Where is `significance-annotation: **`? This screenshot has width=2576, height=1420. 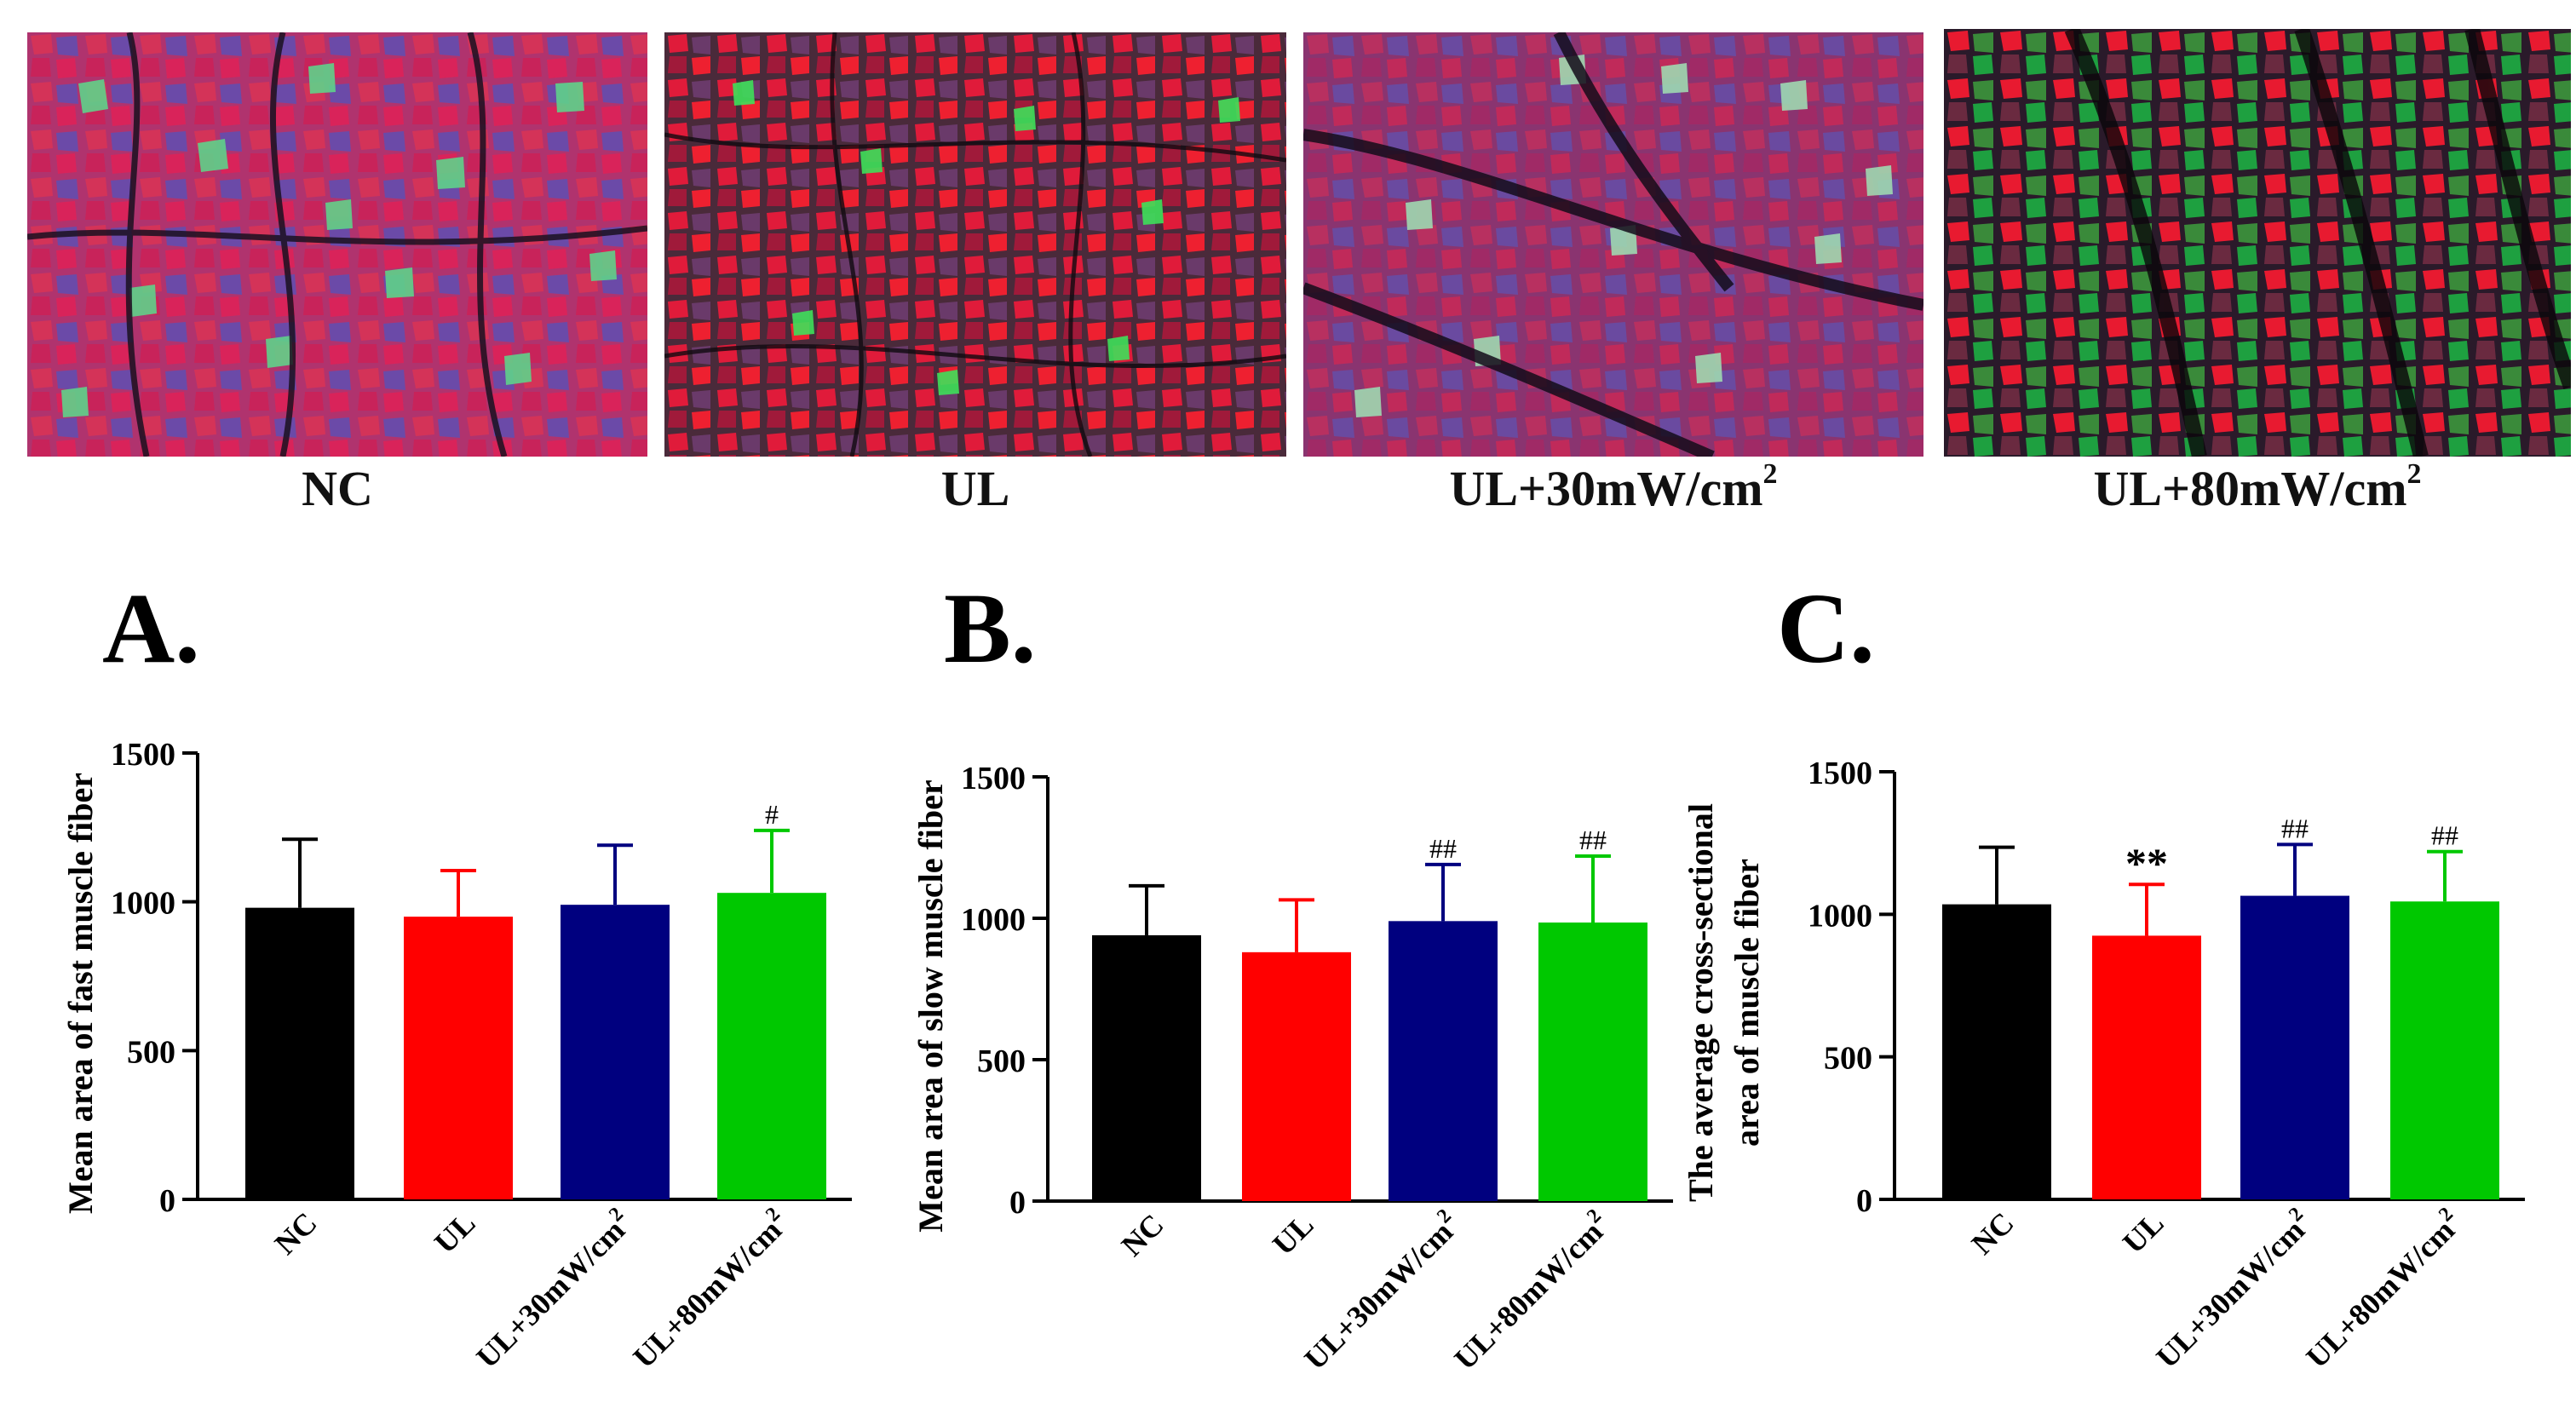
significance-annotation: ** is located at coordinates (2146, 863).